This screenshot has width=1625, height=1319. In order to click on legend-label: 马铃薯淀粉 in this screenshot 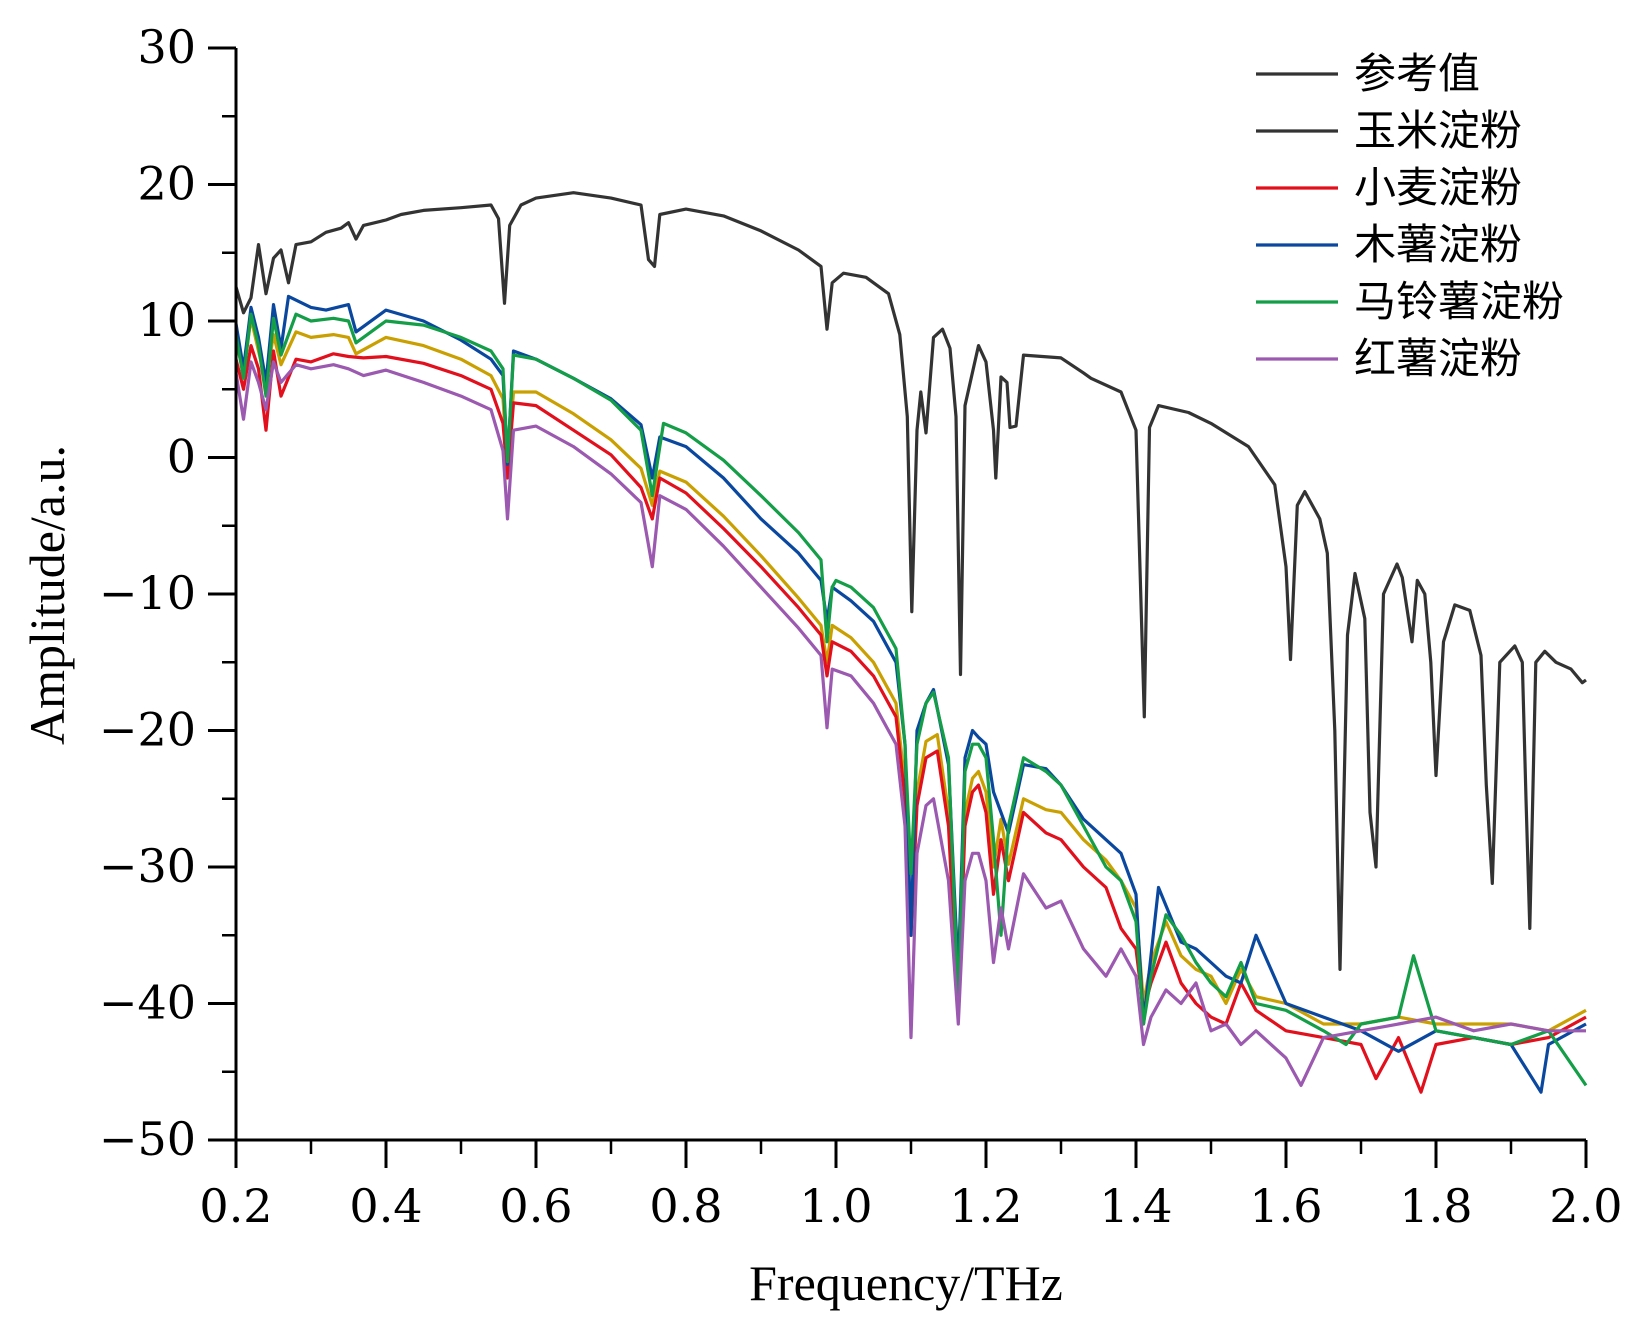, I will do `click(1459, 301)`.